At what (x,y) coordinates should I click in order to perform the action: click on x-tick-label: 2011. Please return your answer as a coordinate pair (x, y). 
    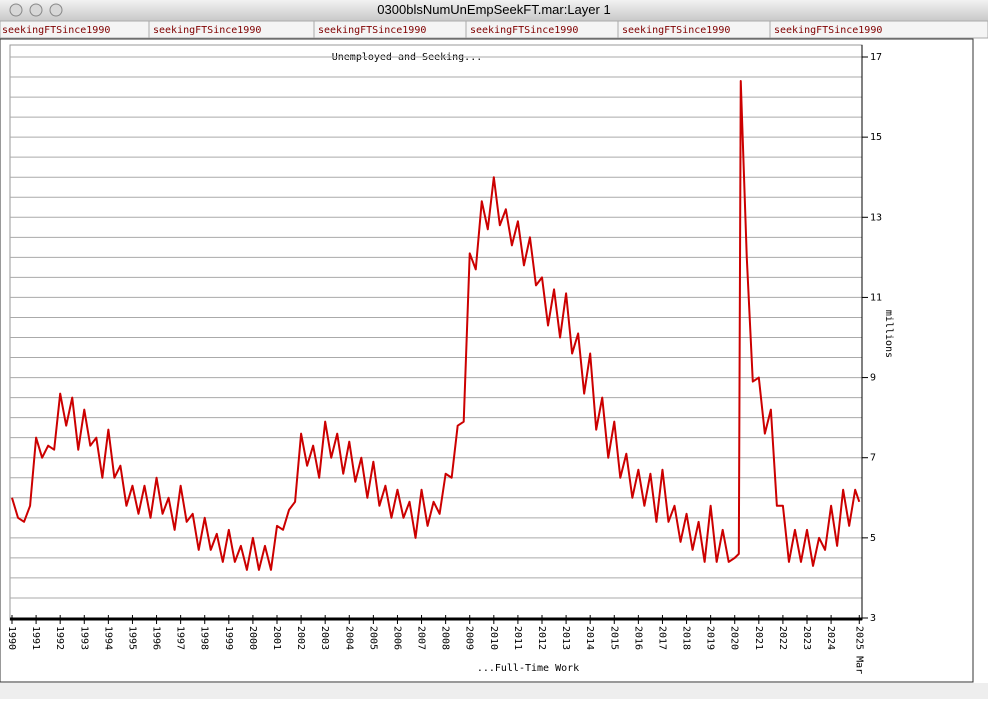
    Looking at the image, I should click on (517, 638).